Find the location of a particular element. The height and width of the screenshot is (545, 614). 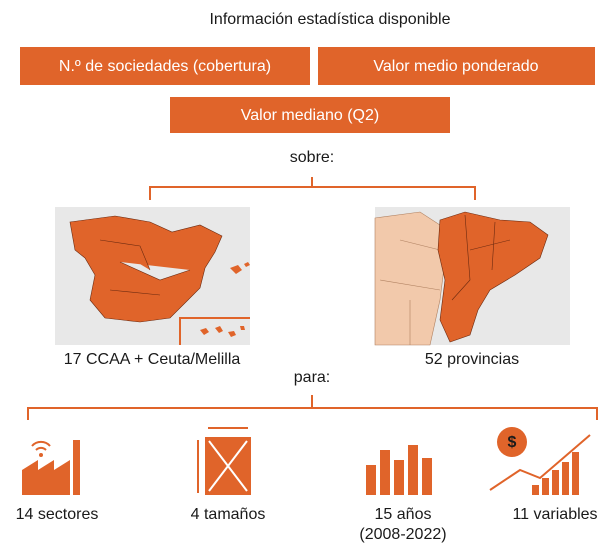

icon-years is located at coordinates (399, 470).